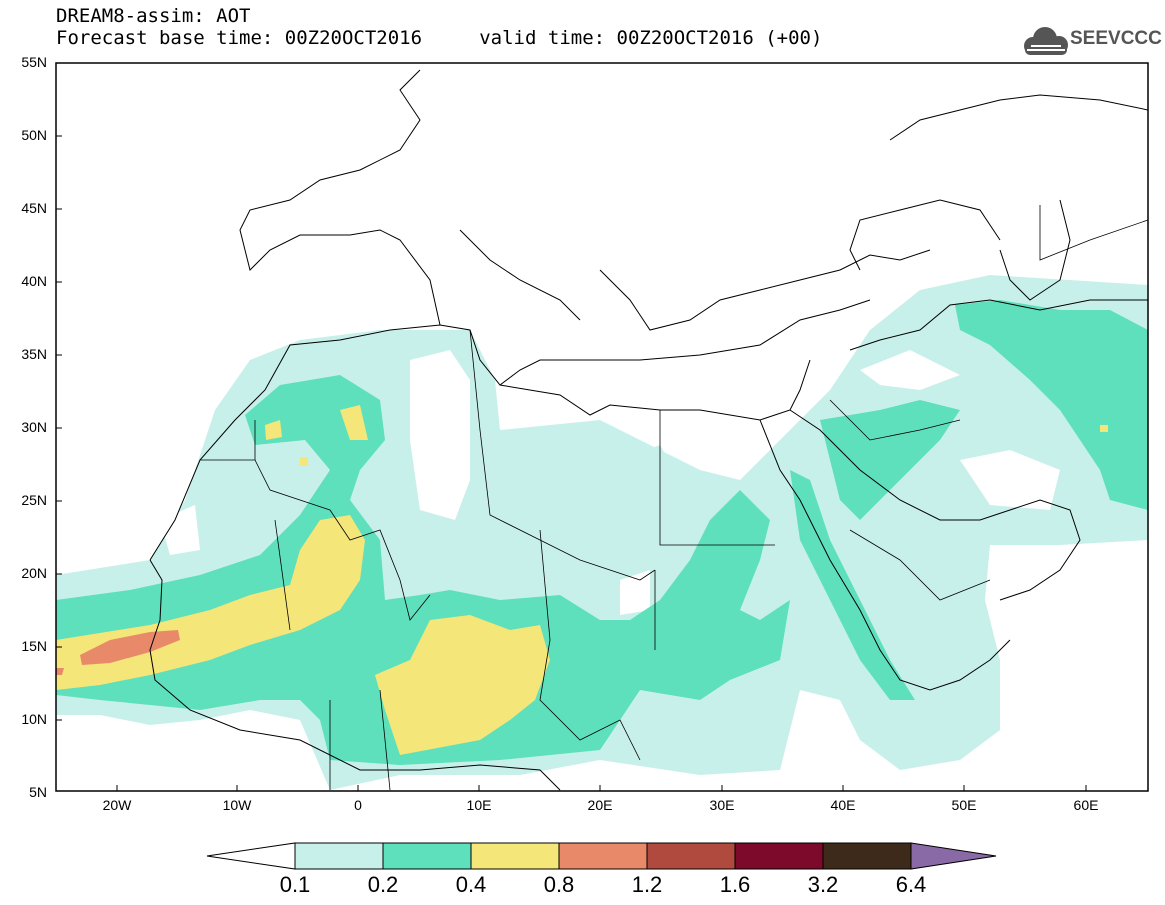 This screenshot has width=1165, height=905. I want to click on lat-label: 35N, so click(34, 354).